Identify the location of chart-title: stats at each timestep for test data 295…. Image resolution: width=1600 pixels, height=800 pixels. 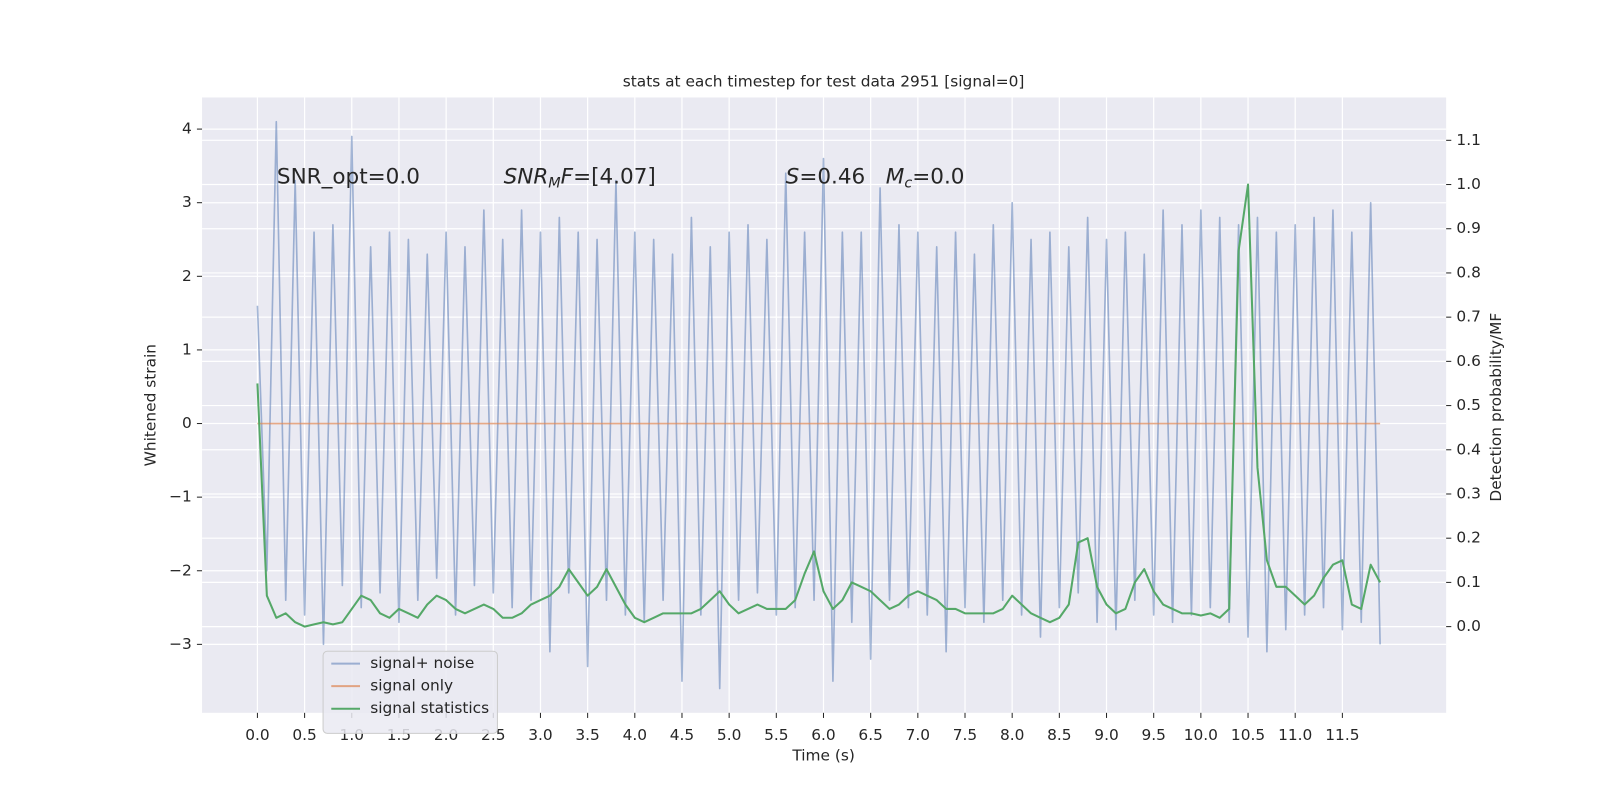
(824, 82).